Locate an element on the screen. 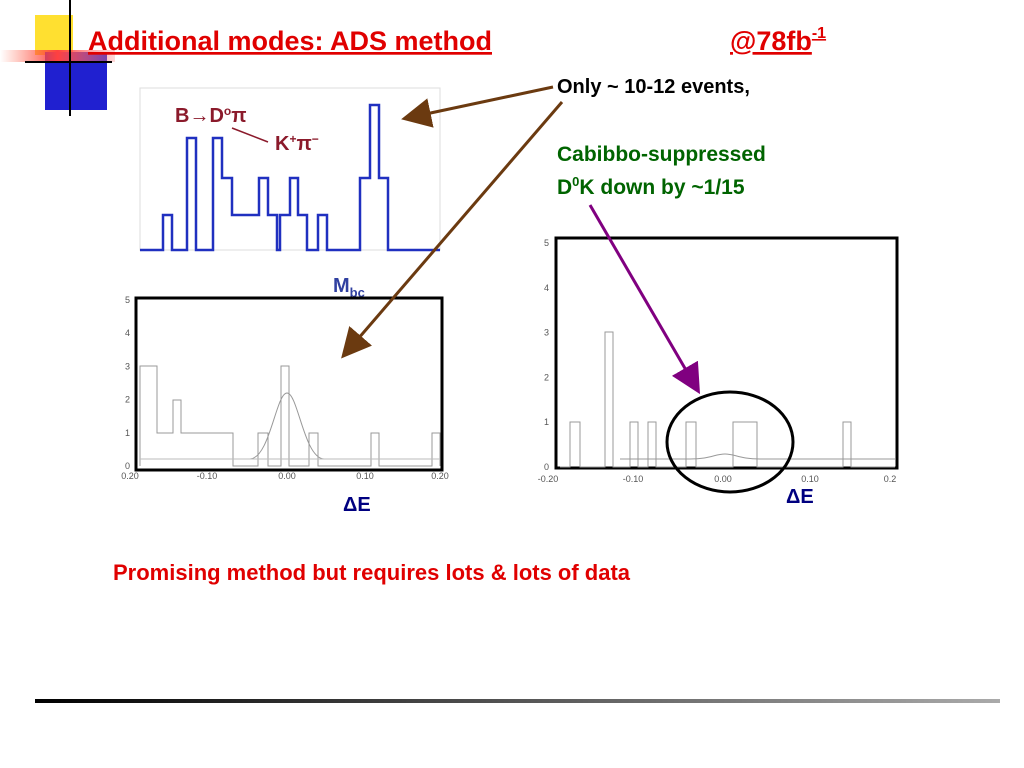  ticks: 0 1 2 3 4 5 0.20 -0.10 0.00 0.10 0.20 is located at coordinates (285, 388).